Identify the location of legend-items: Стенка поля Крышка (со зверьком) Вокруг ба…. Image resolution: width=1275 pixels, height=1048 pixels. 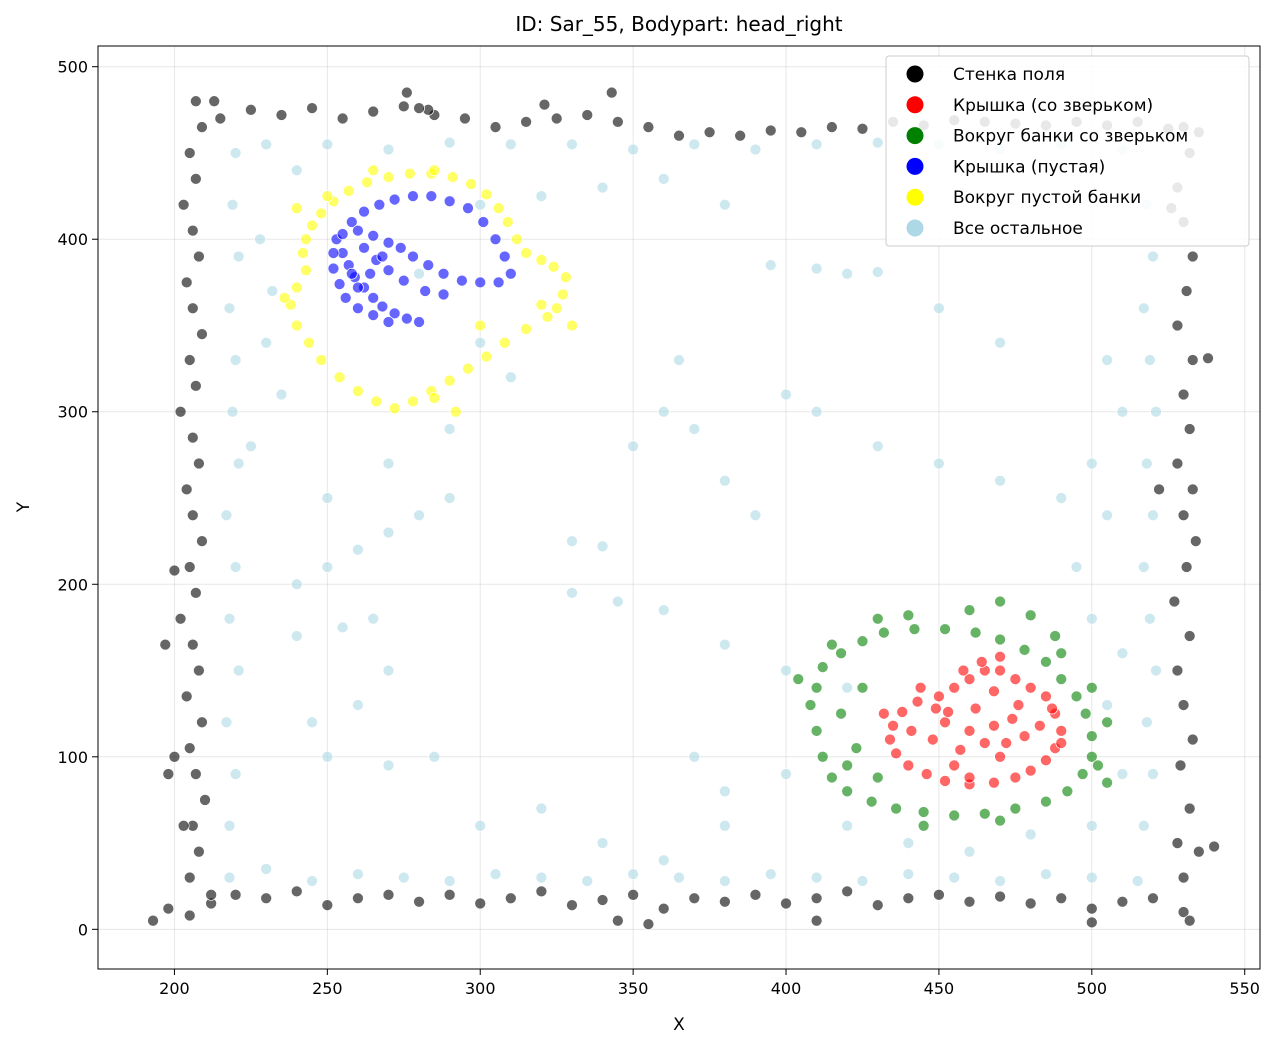
(1047, 152).